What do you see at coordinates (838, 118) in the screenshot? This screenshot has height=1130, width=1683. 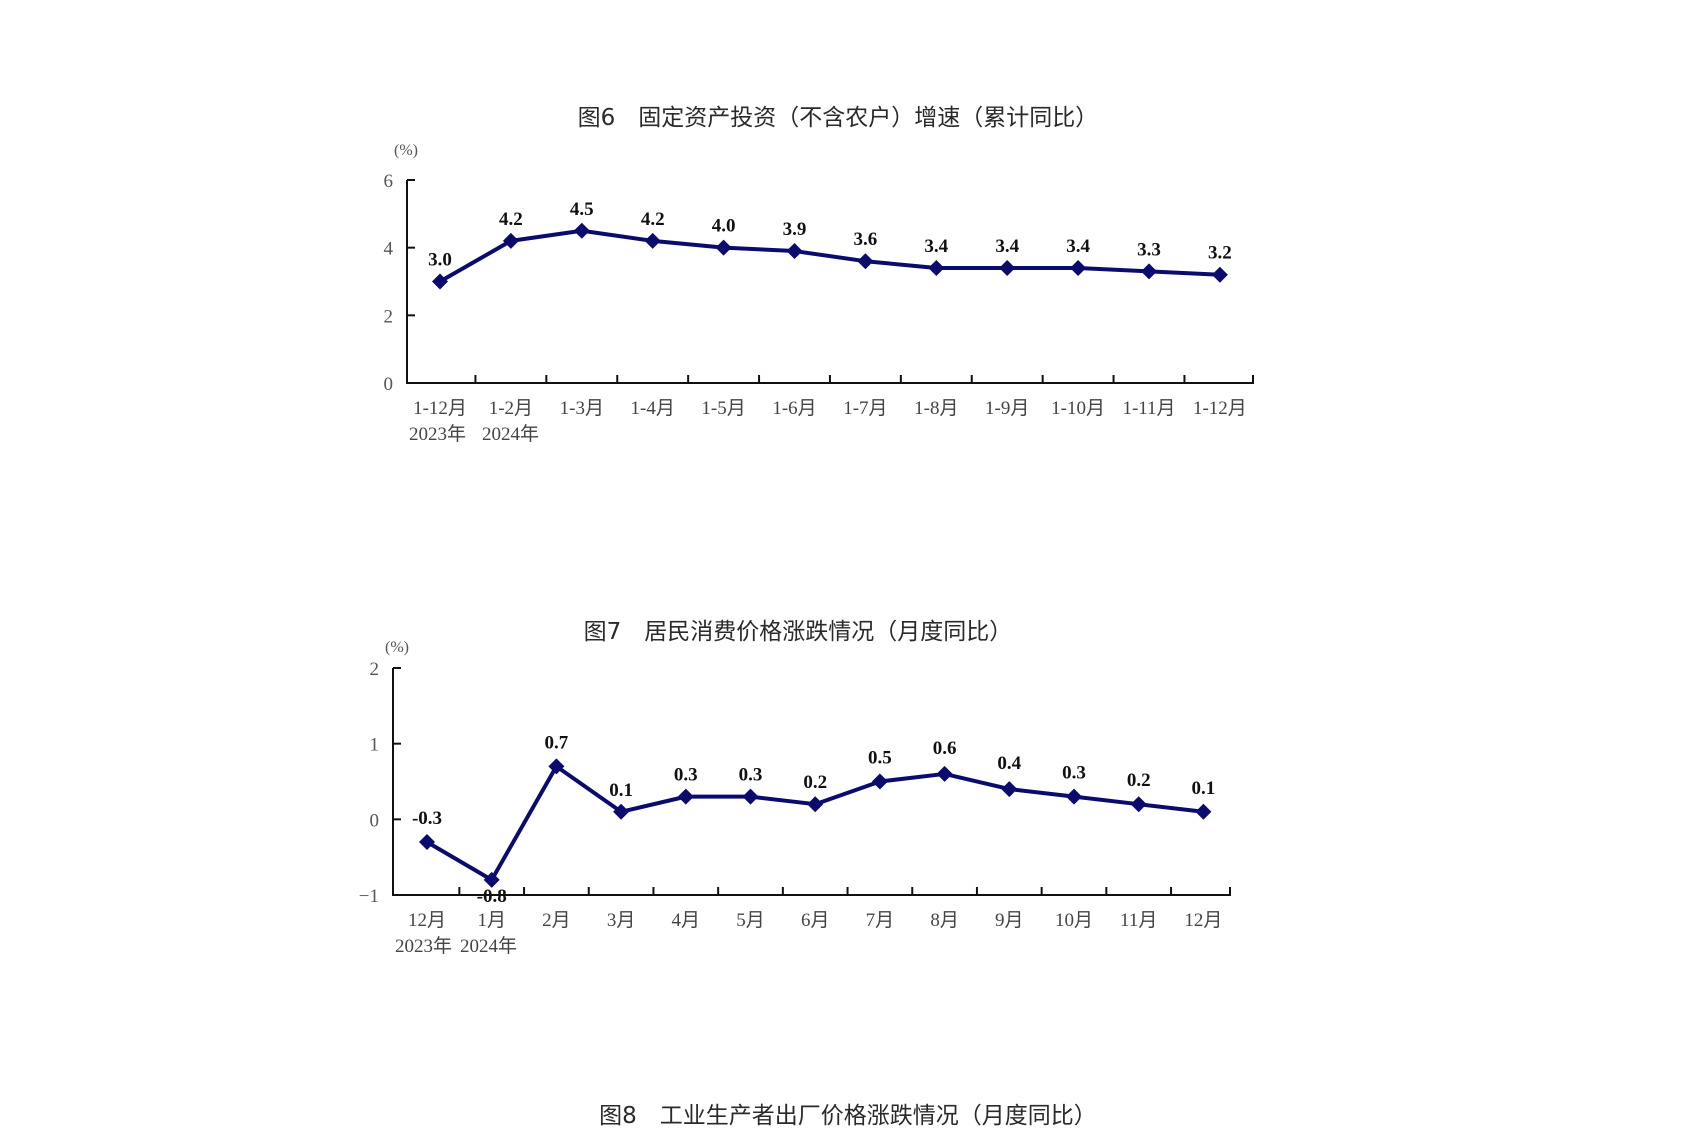 I see `figure-6-title: 图6 固定资产投资（不含农户）增速（累计同比）` at bounding box center [838, 118].